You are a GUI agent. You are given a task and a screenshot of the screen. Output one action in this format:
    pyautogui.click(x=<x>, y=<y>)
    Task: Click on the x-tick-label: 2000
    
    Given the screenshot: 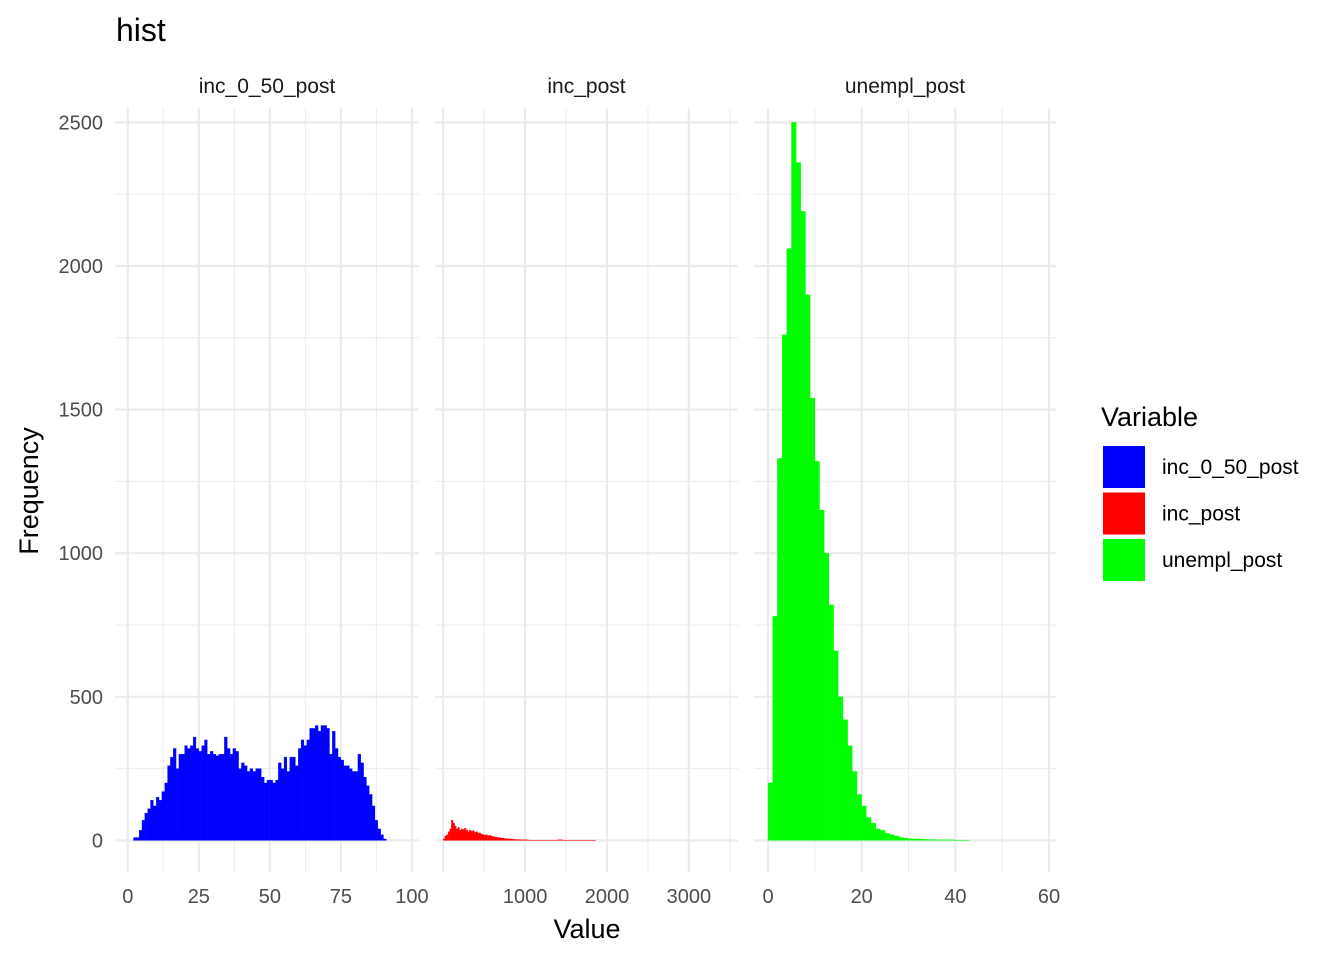 What is the action you would take?
    pyautogui.click(x=607, y=897)
    